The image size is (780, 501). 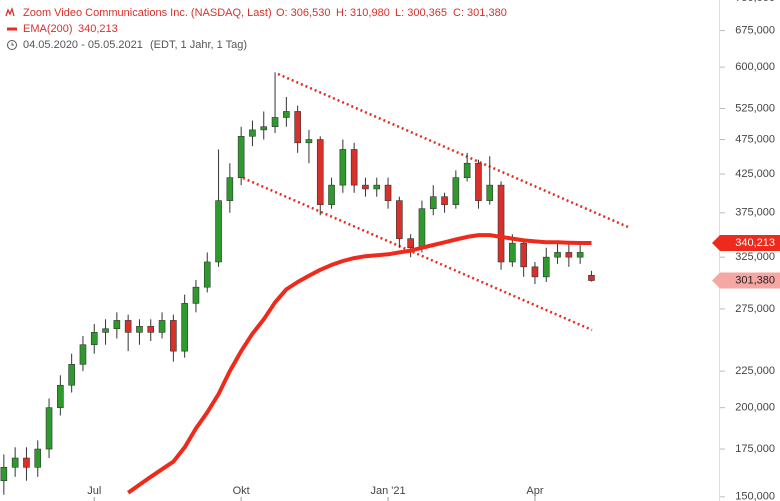 What do you see at coordinates (198, 45) in the screenshot?
I see `period-note: (EDT, 1 Jahr, 1 Tag)` at bounding box center [198, 45].